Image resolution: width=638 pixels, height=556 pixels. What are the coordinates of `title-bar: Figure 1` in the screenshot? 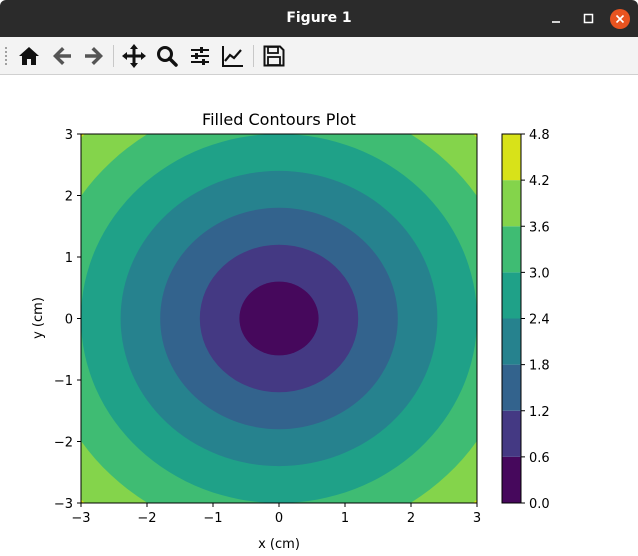 It's located at (319, 18).